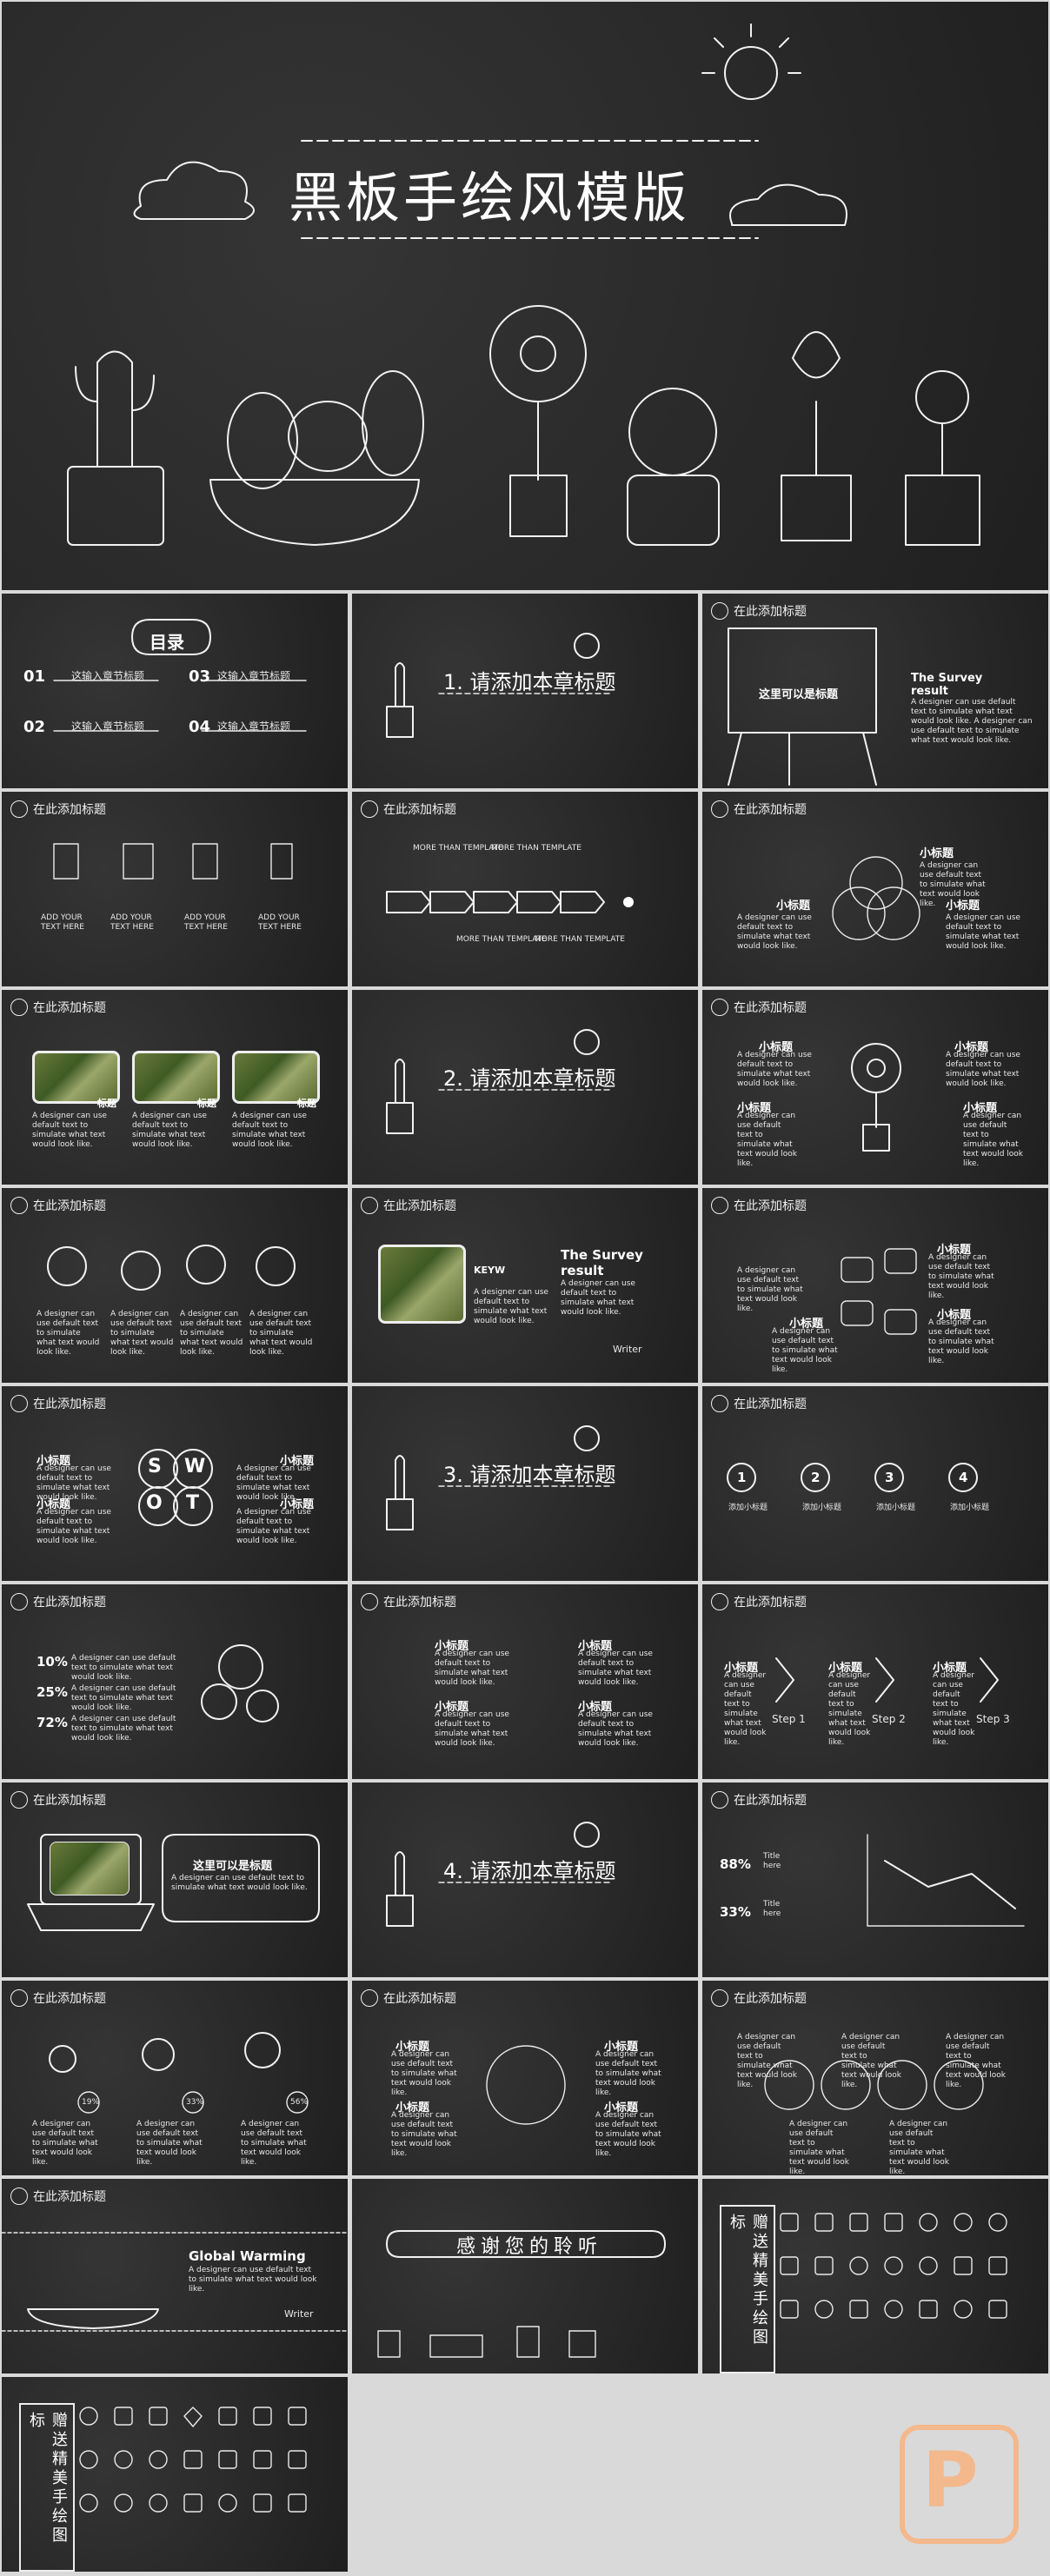 The height and width of the screenshot is (2576, 1050). I want to click on section-slide-2: 2. 请添加本章标题, so click(525, 1087).